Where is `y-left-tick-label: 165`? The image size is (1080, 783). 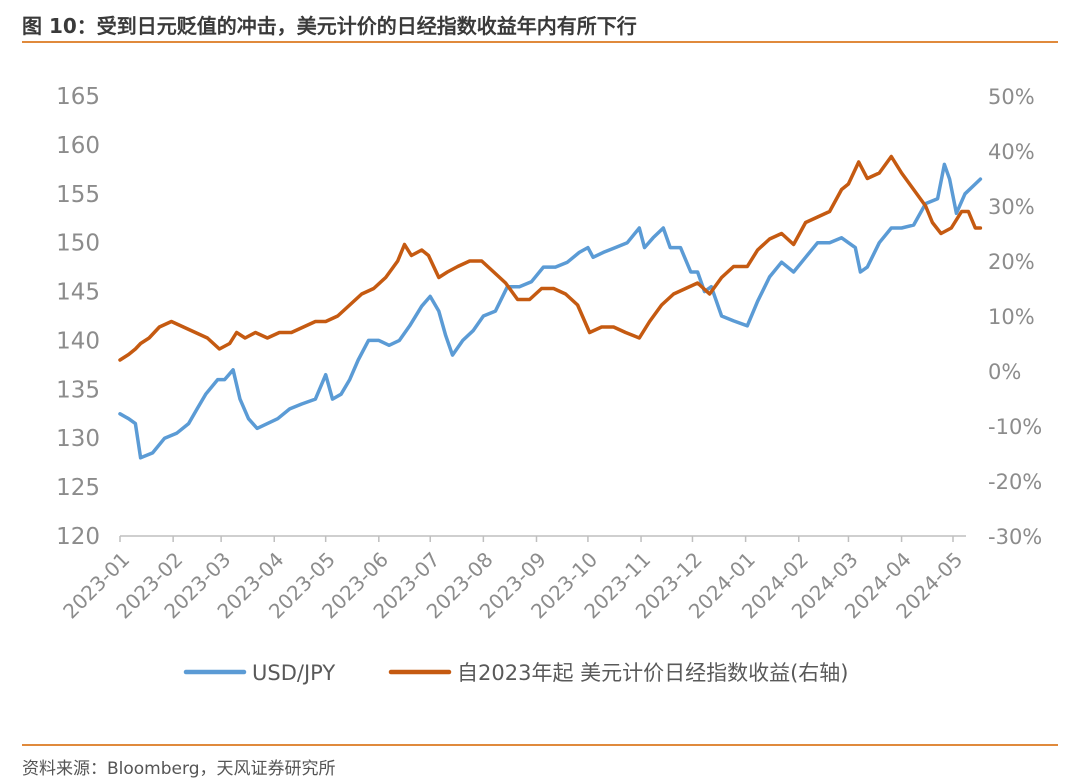 y-left-tick-label: 165 is located at coordinates (78, 97).